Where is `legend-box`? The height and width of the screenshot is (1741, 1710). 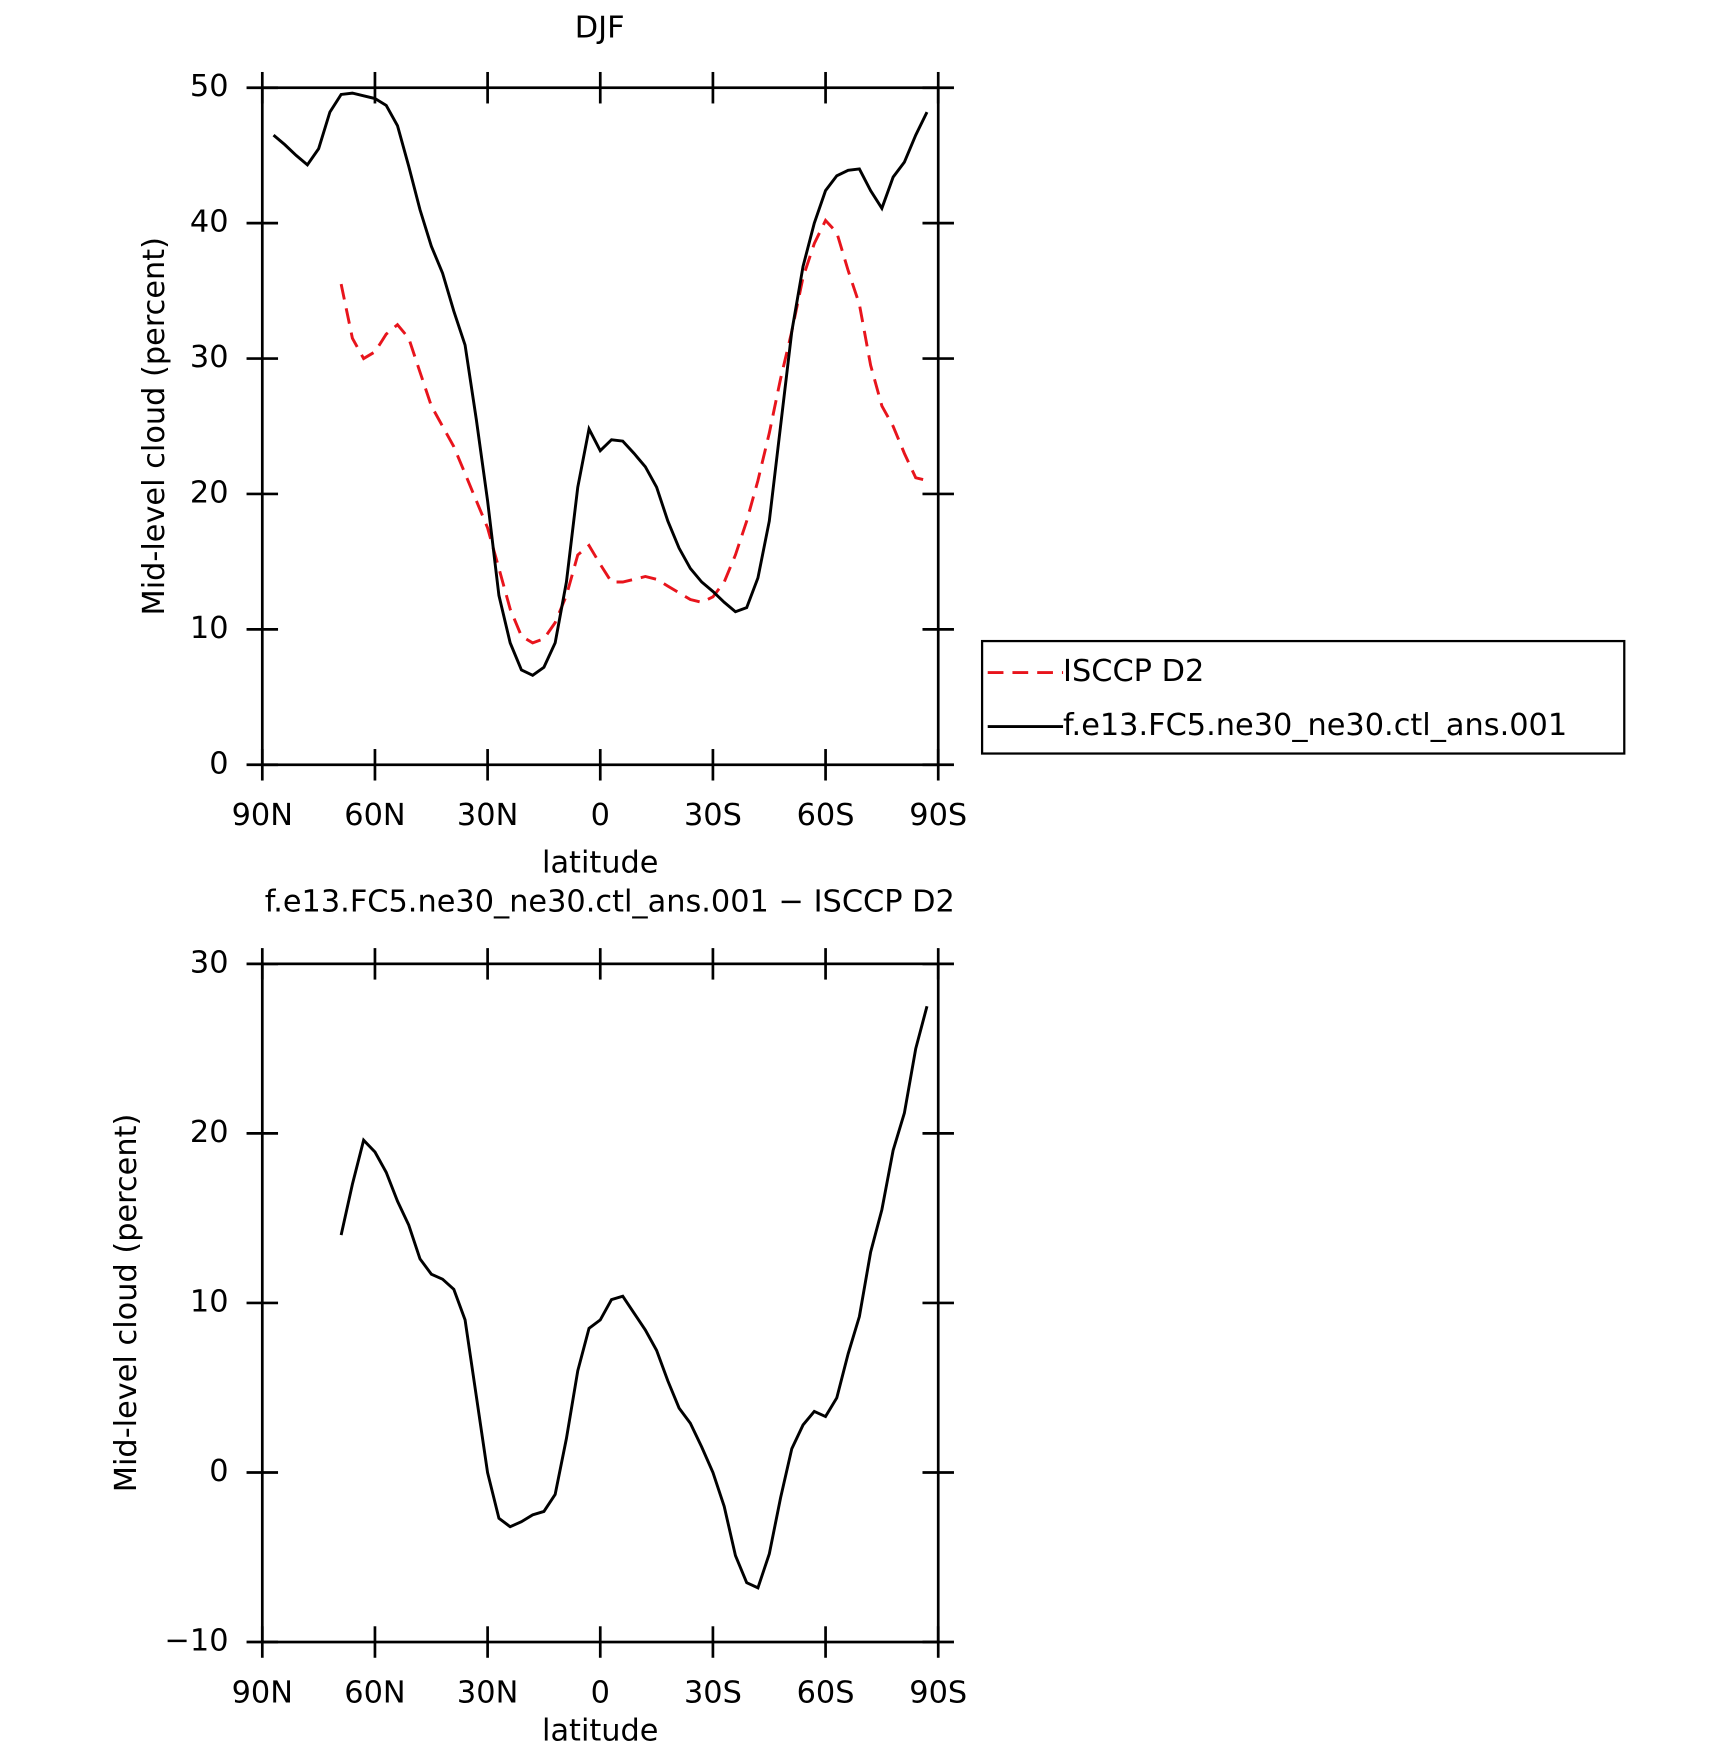 legend-box is located at coordinates (1303, 697).